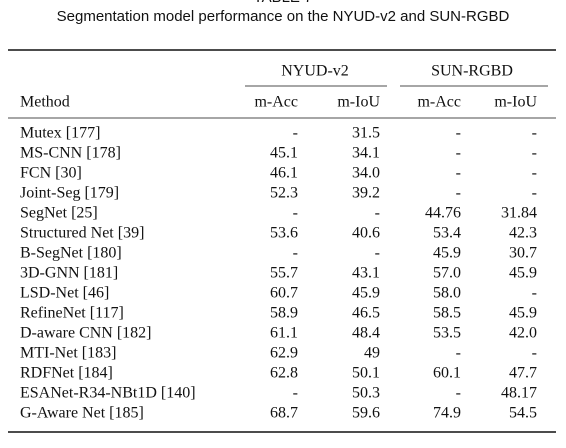  I want to click on method-cell: G-Aware Net [185], so click(82, 413).